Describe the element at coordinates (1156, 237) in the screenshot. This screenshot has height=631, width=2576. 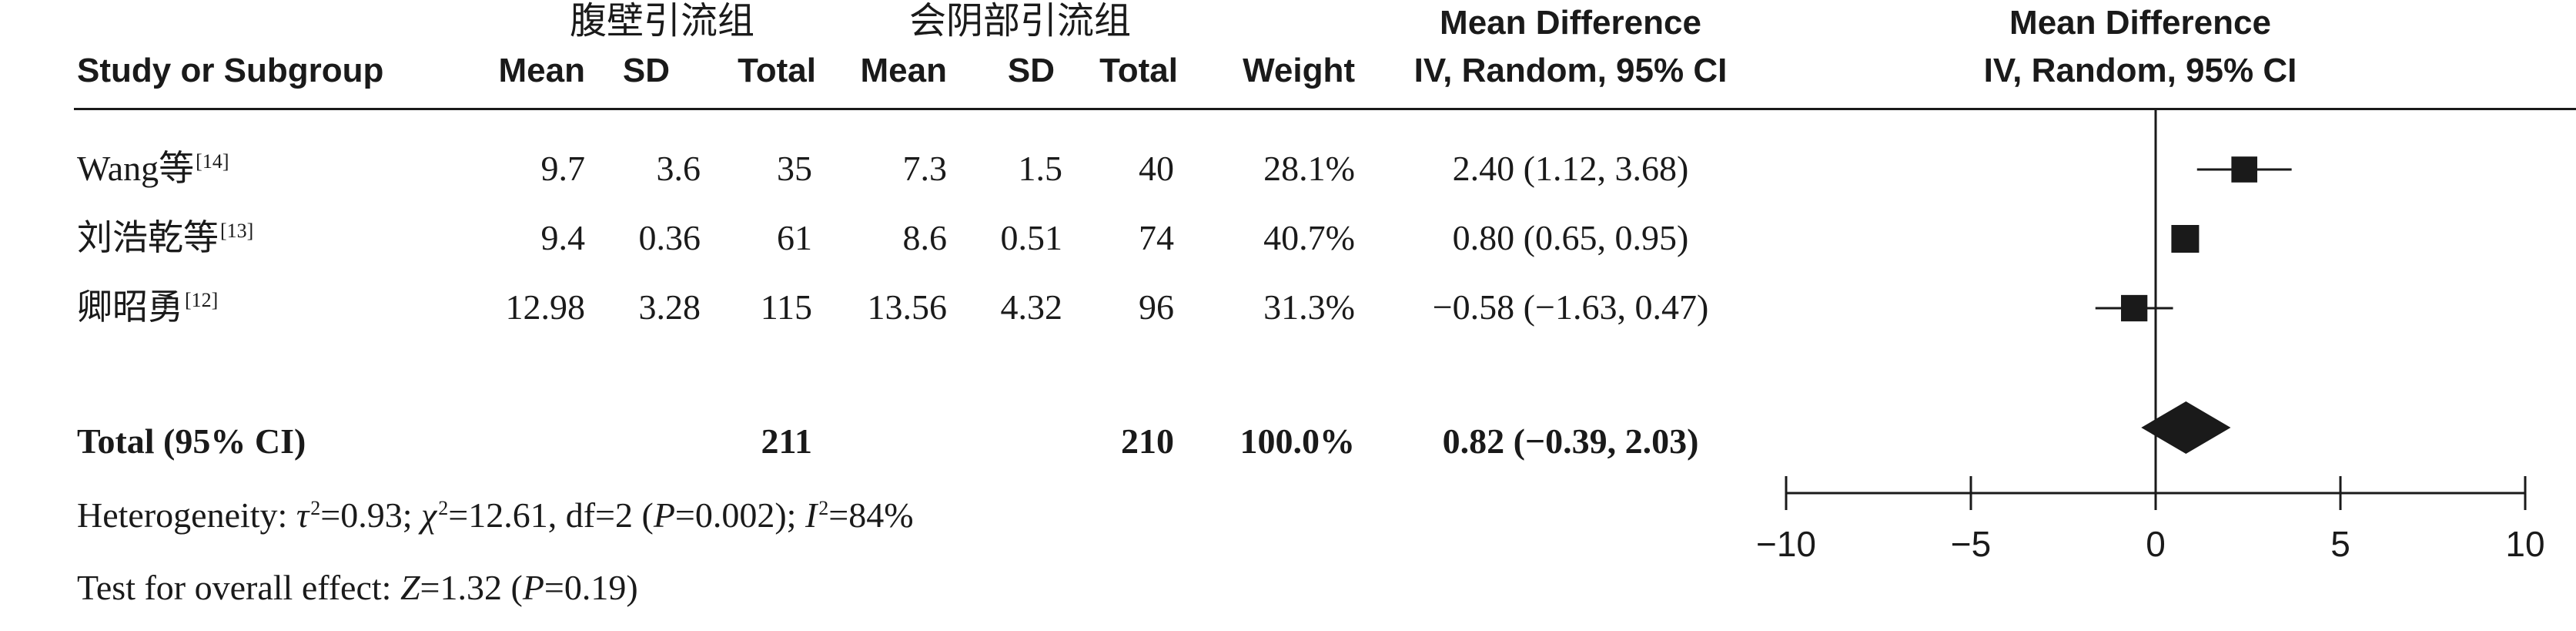
I see `total2-cell: 74` at that location.